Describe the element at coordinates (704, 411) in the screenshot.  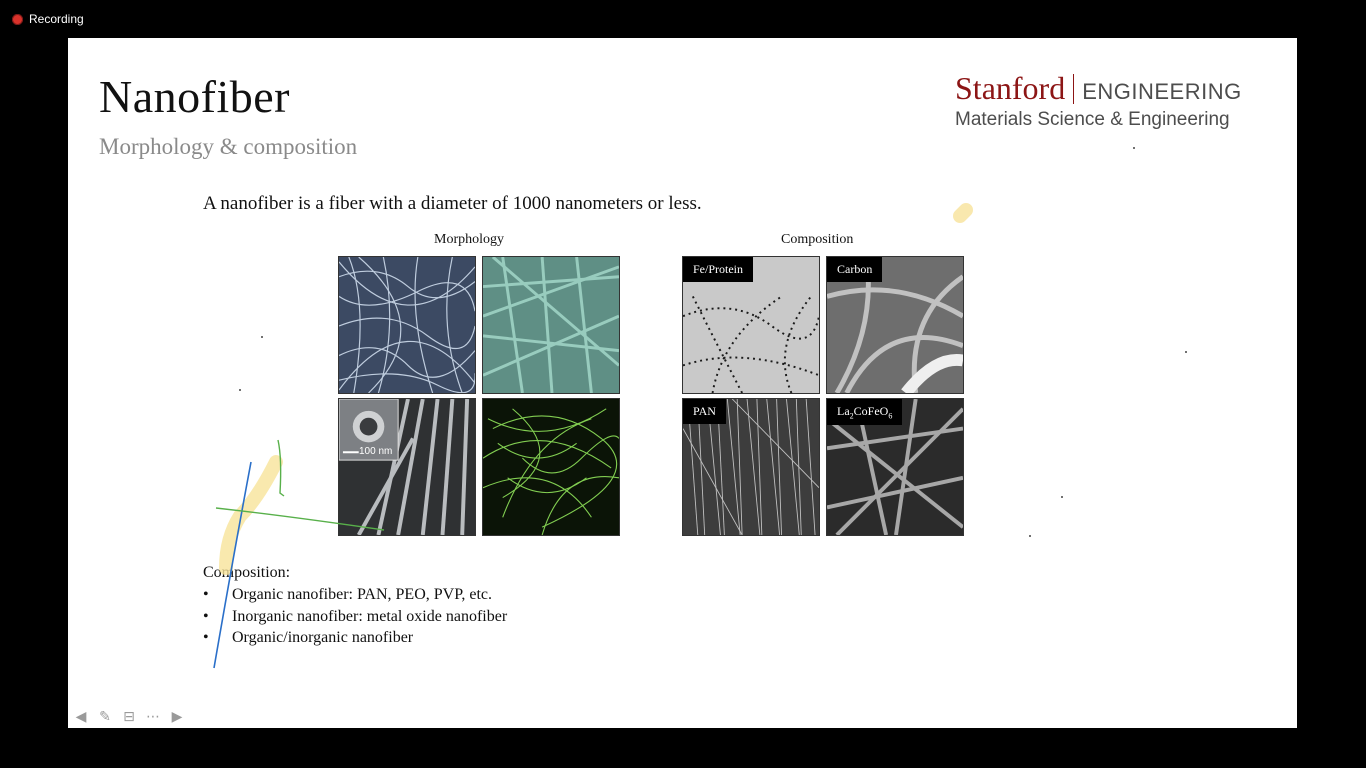
I see `tag-pan: PAN` at that location.